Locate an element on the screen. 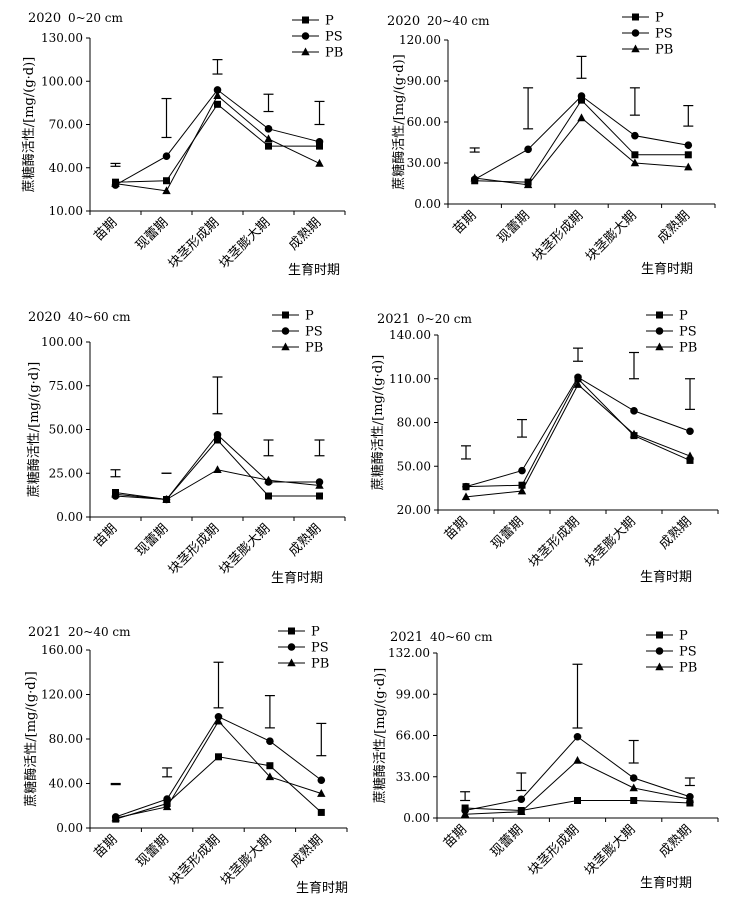 Image resolution: width=736 pixels, height=903 pixels. y-tick-label: 25.00 is located at coordinates (66, 473).